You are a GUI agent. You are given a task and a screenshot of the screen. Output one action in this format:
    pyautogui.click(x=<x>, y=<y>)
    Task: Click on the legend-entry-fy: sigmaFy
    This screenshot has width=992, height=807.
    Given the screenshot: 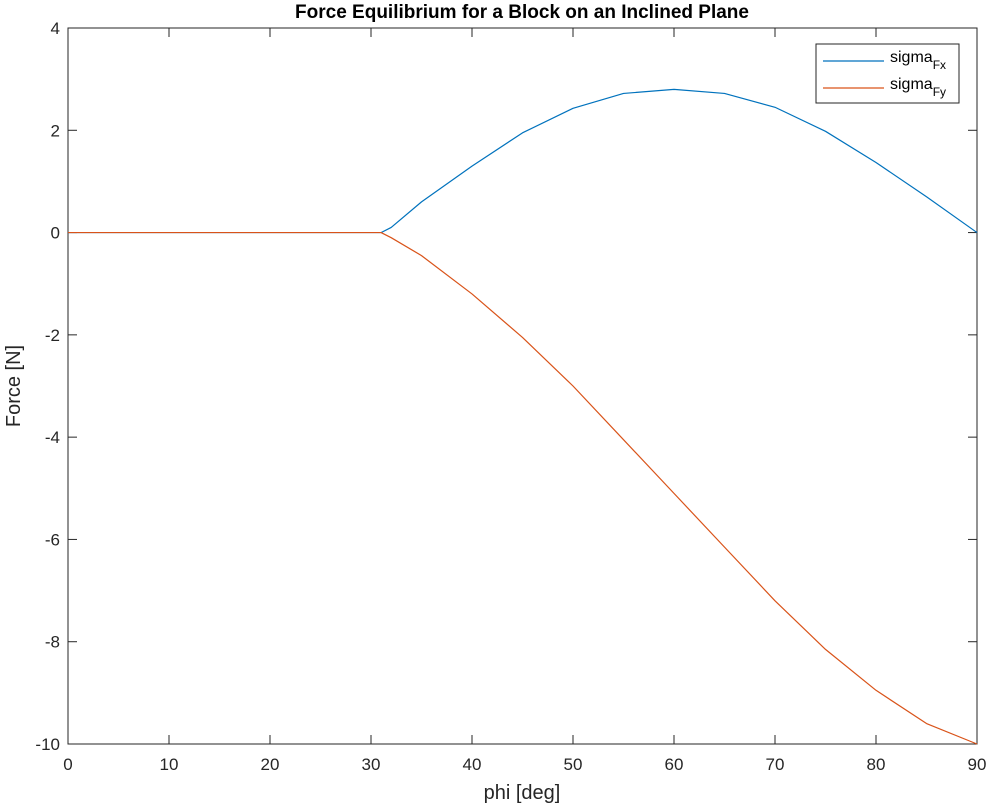 What is the action you would take?
    pyautogui.click(x=918, y=87)
    